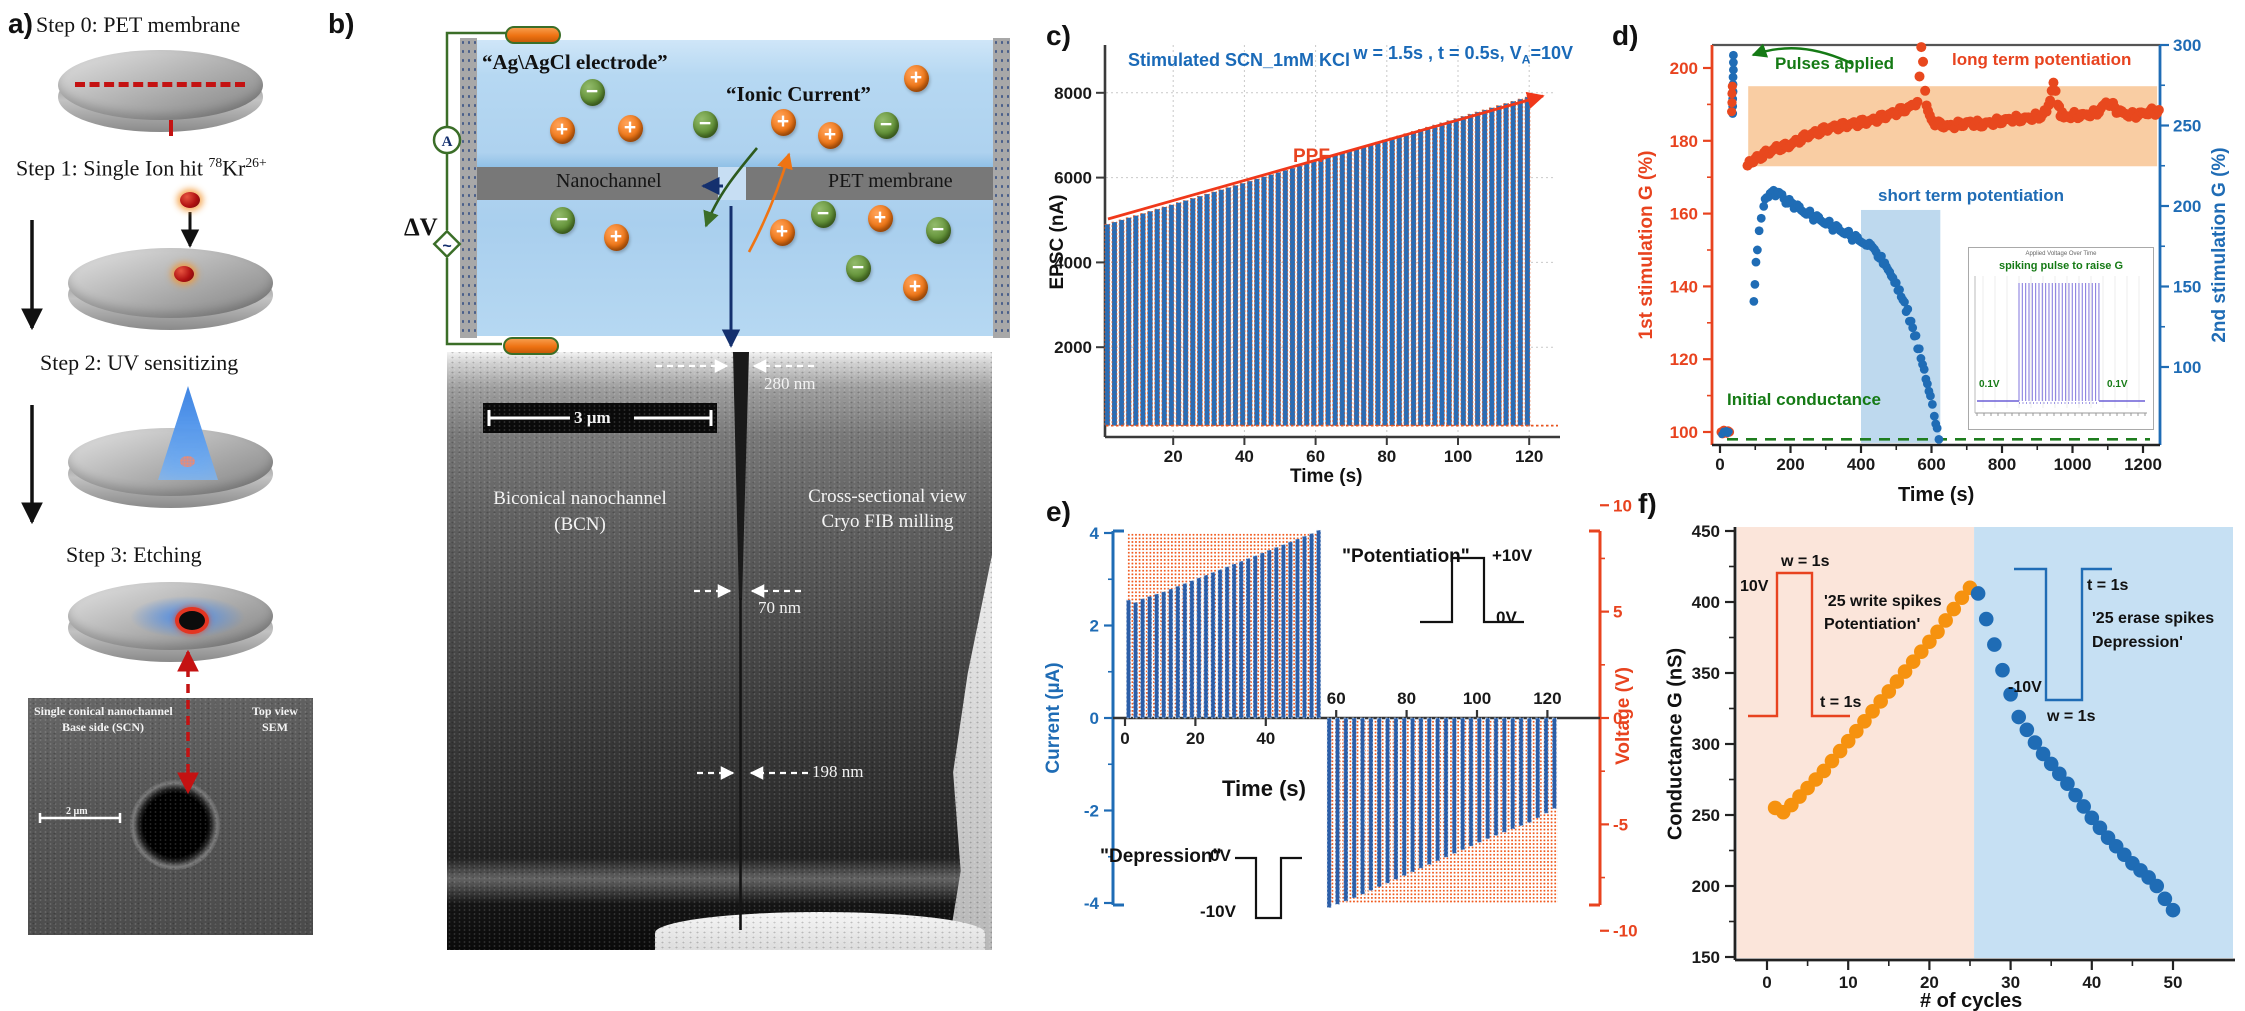  Describe the element at coordinates (1971, 1000) in the screenshot. I see `f-xlabel: # of cycles` at that location.